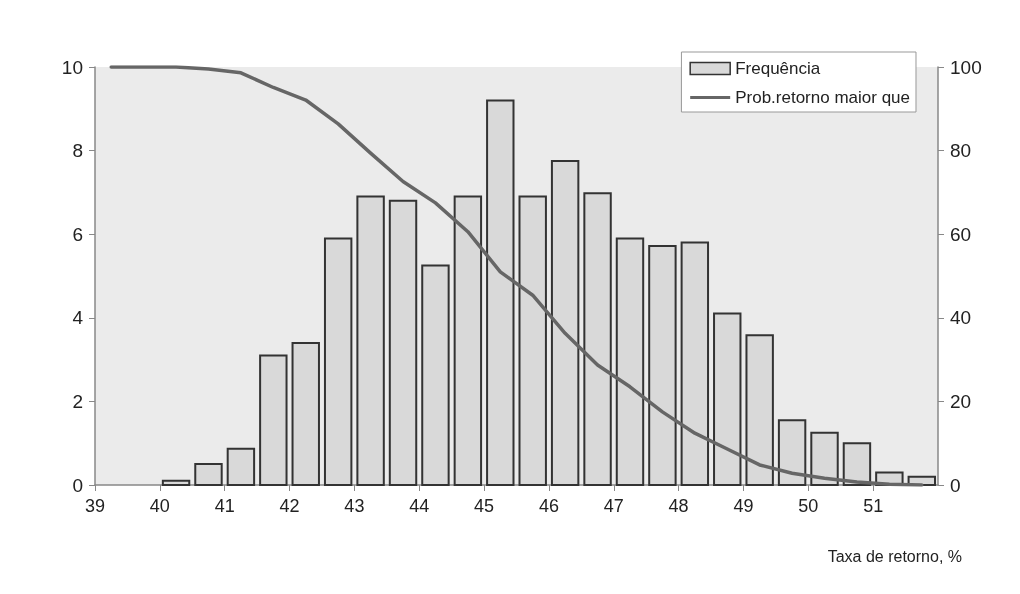 The height and width of the screenshot is (594, 1020). I want to click on x-tick-label: 45, so click(484, 506).